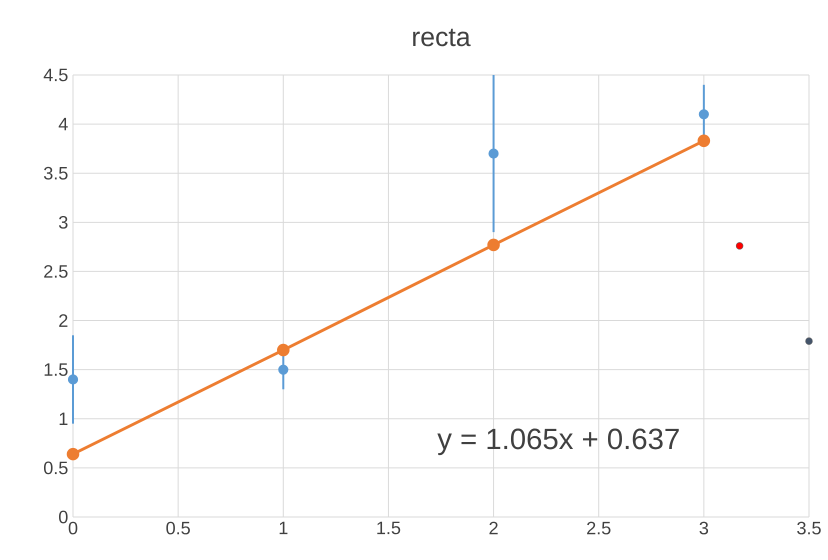  What do you see at coordinates (388, 528) in the screenshot?
I see `x-tick-label: 1.5` at bounding box center [388, 528].